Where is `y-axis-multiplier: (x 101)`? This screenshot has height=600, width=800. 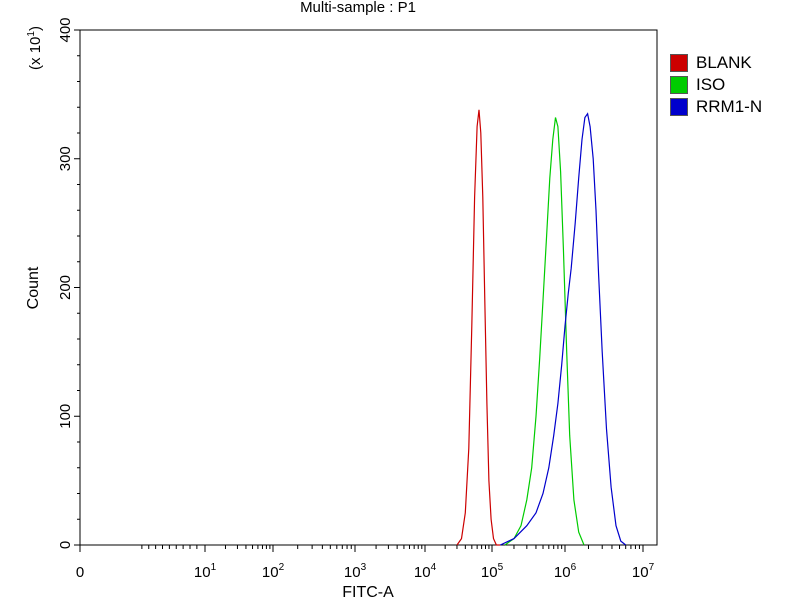
y-axis-multiplier: (x 101) is located at coordinates (35, 48).